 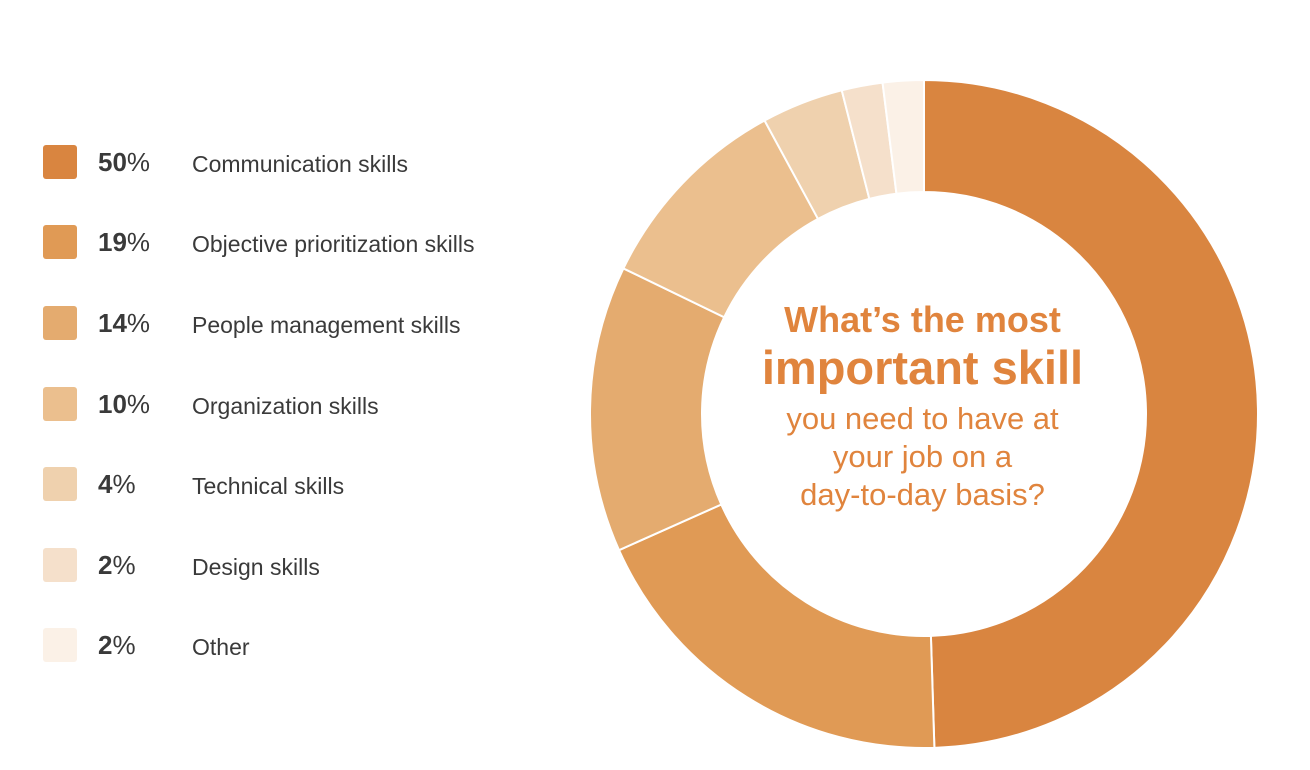 What do you see at coordinates (268, 486) in the screenshot?
I see `legend-label: Technical skills` at bounding box center [268, 486].